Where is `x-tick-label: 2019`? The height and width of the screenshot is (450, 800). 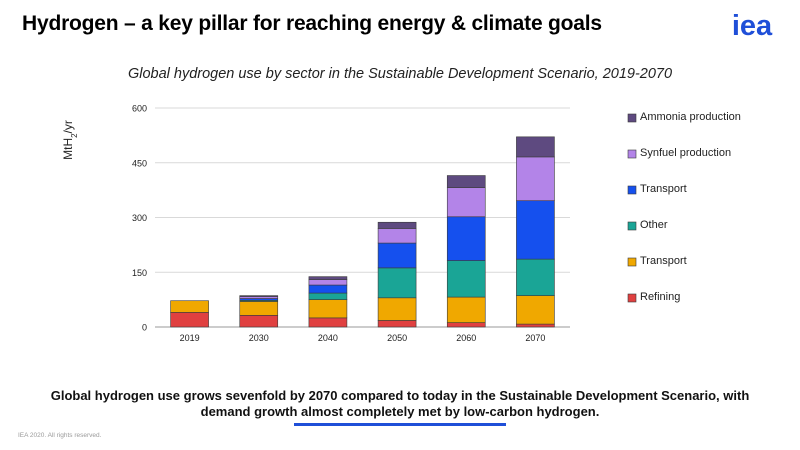 x-tick-label: 2019 is located at coordinates (190, 338).